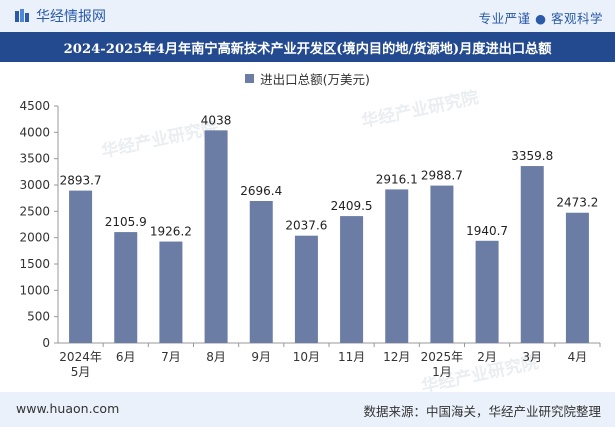  I want to click on bar-value-label: 2473.2, so click(577, 203).